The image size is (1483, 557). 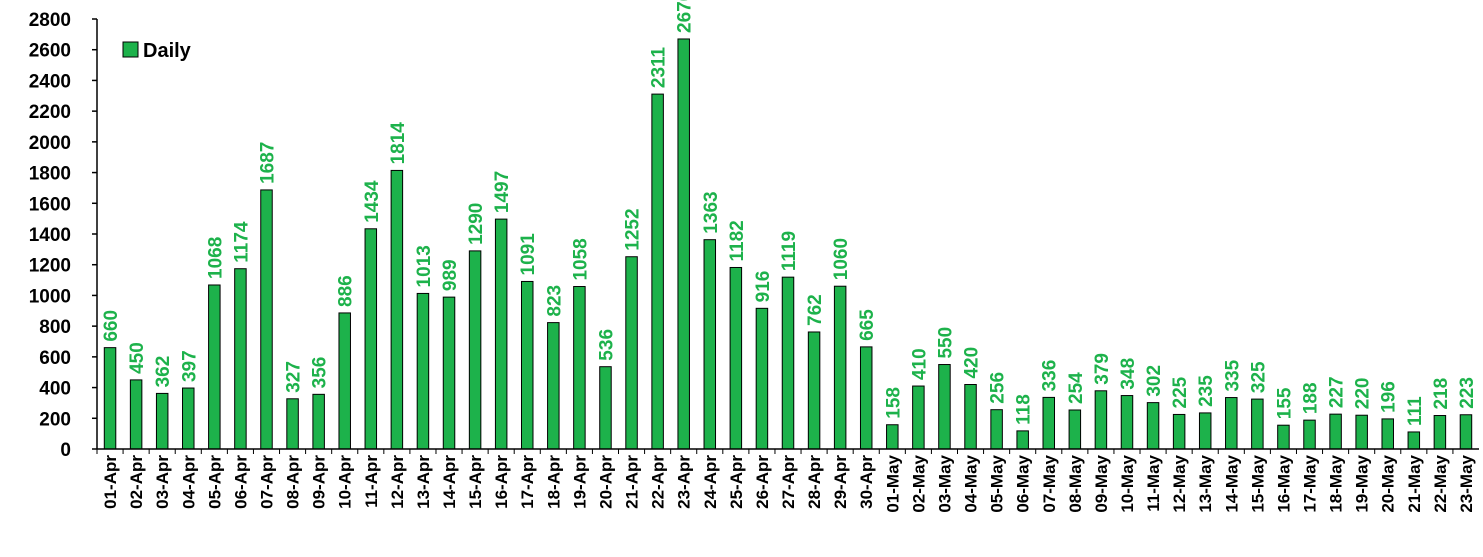 I want to click on data-label: 227, so click(x=1337, y=392).